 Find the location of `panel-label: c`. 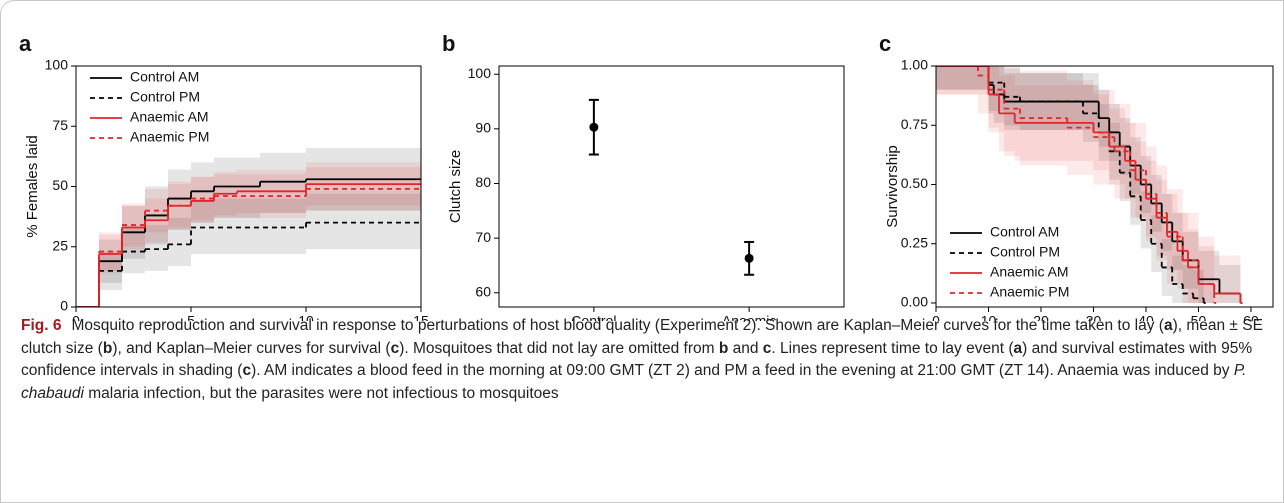

panel-label: c is located at coordinates (885, 43).